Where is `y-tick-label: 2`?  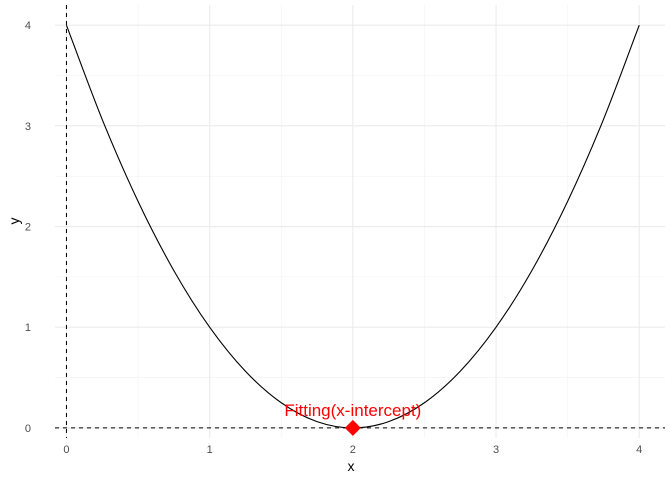 y-tick-label: 2 is located at coordinates (28, 228).